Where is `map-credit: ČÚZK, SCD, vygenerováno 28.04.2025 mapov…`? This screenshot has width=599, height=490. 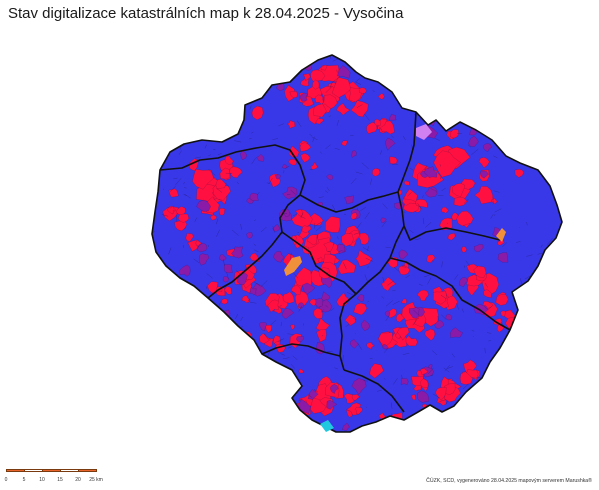
map-credit: ČÚZK, SCD, vygenerováno 28.04.2025 mapov… is located at coordinates (509, 481).